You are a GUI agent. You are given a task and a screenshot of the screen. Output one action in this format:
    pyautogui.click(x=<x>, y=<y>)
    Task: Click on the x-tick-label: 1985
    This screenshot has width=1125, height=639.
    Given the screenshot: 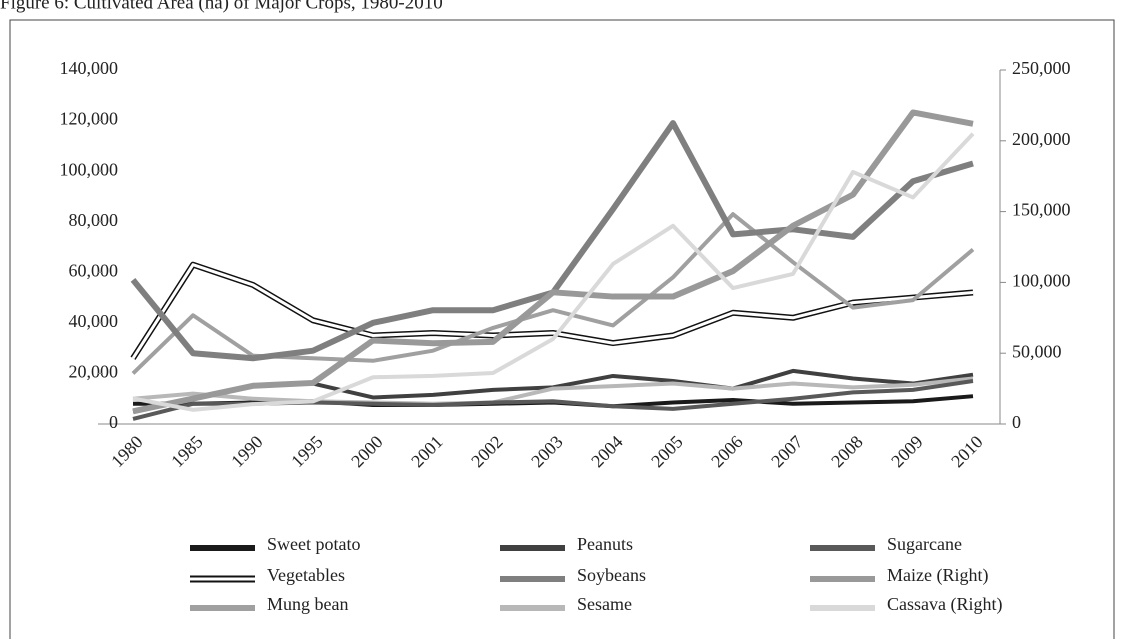 What is the action you would take?
    pyautogui.click(x=187, y=452)
    